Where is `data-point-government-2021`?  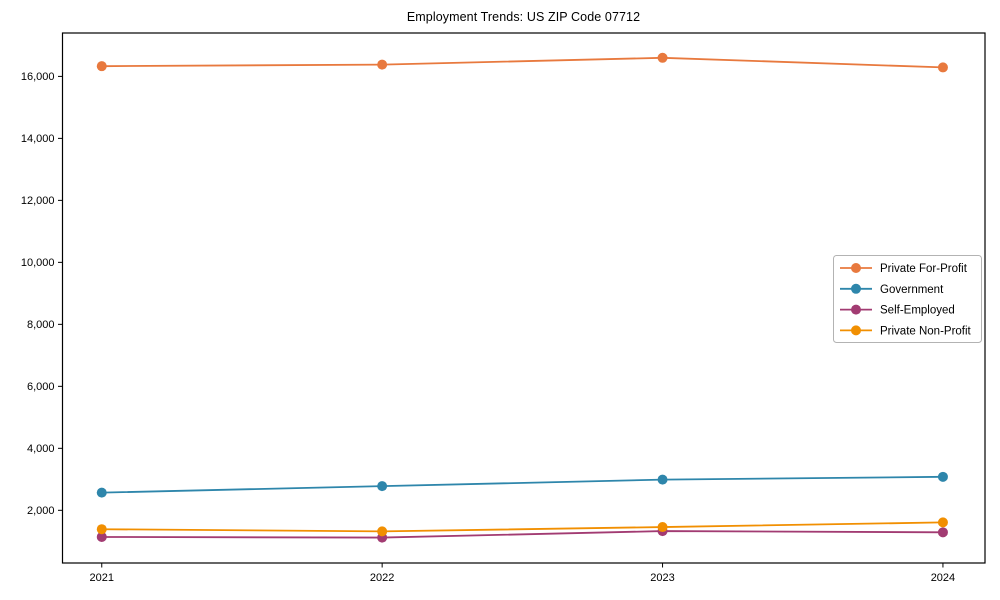 data-point-government-2021 is located at coordinates (101, 492).